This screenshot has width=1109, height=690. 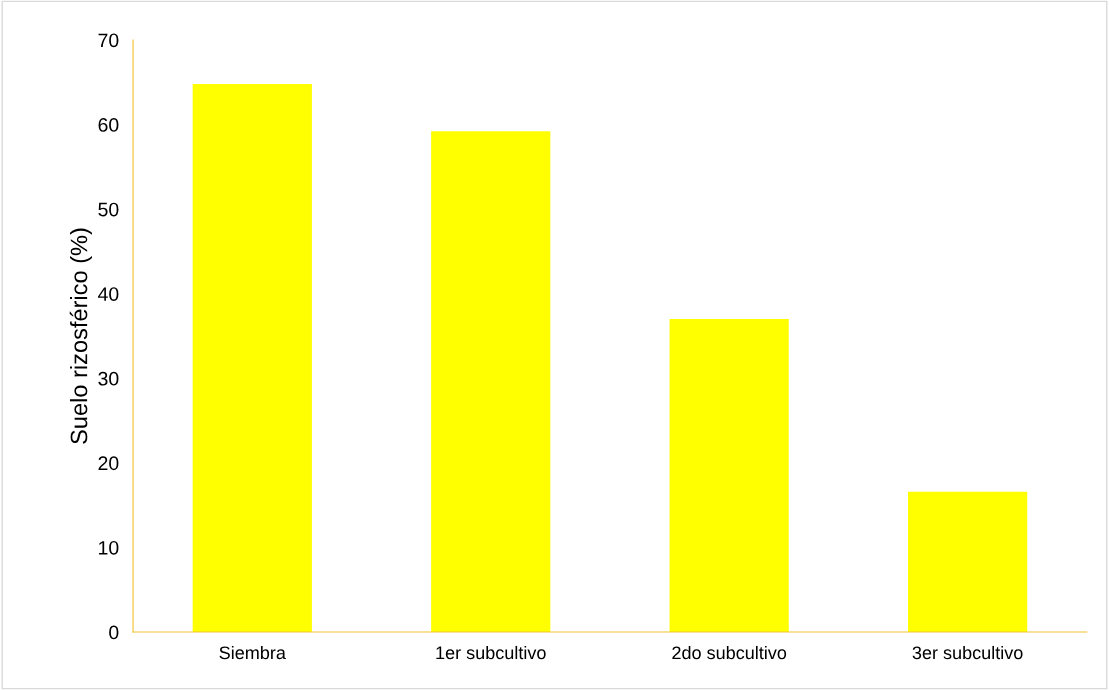 I want to click on y-tick-label: 40, so click(x=108, y=294).